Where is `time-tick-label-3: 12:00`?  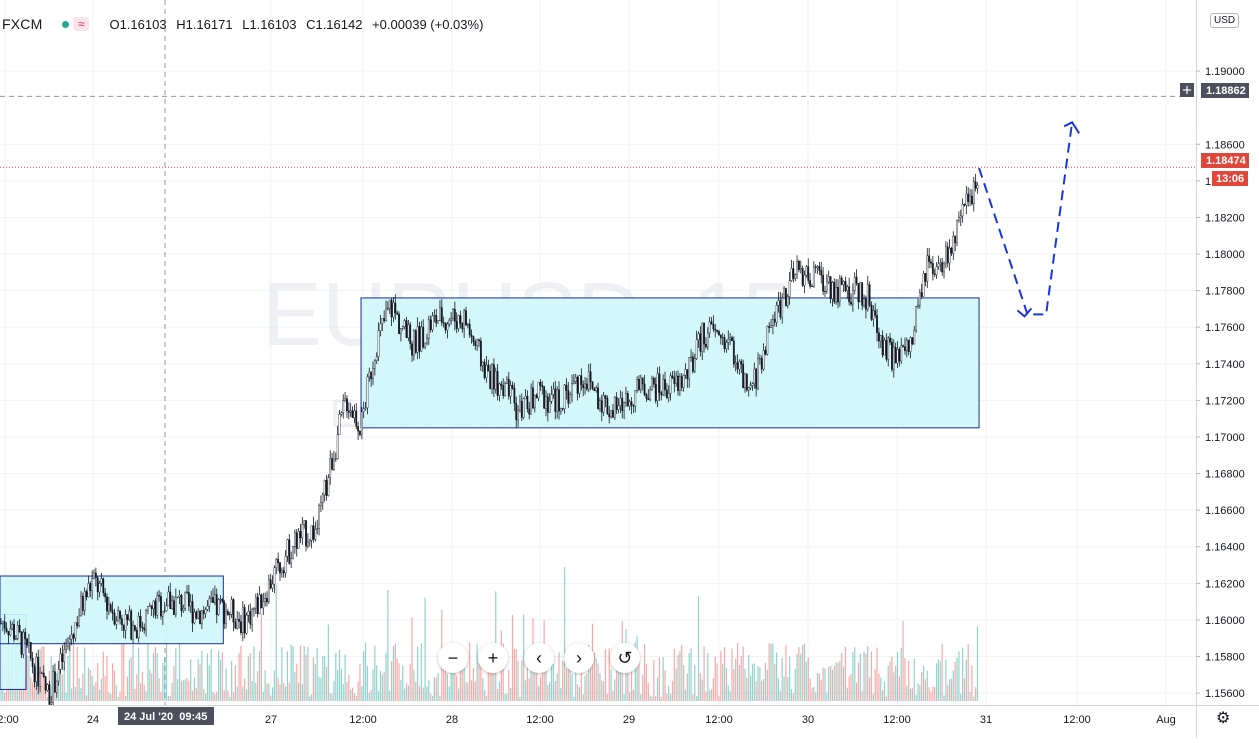 time-tick-label-3: 12:00 is located at coordinates (363, 720).